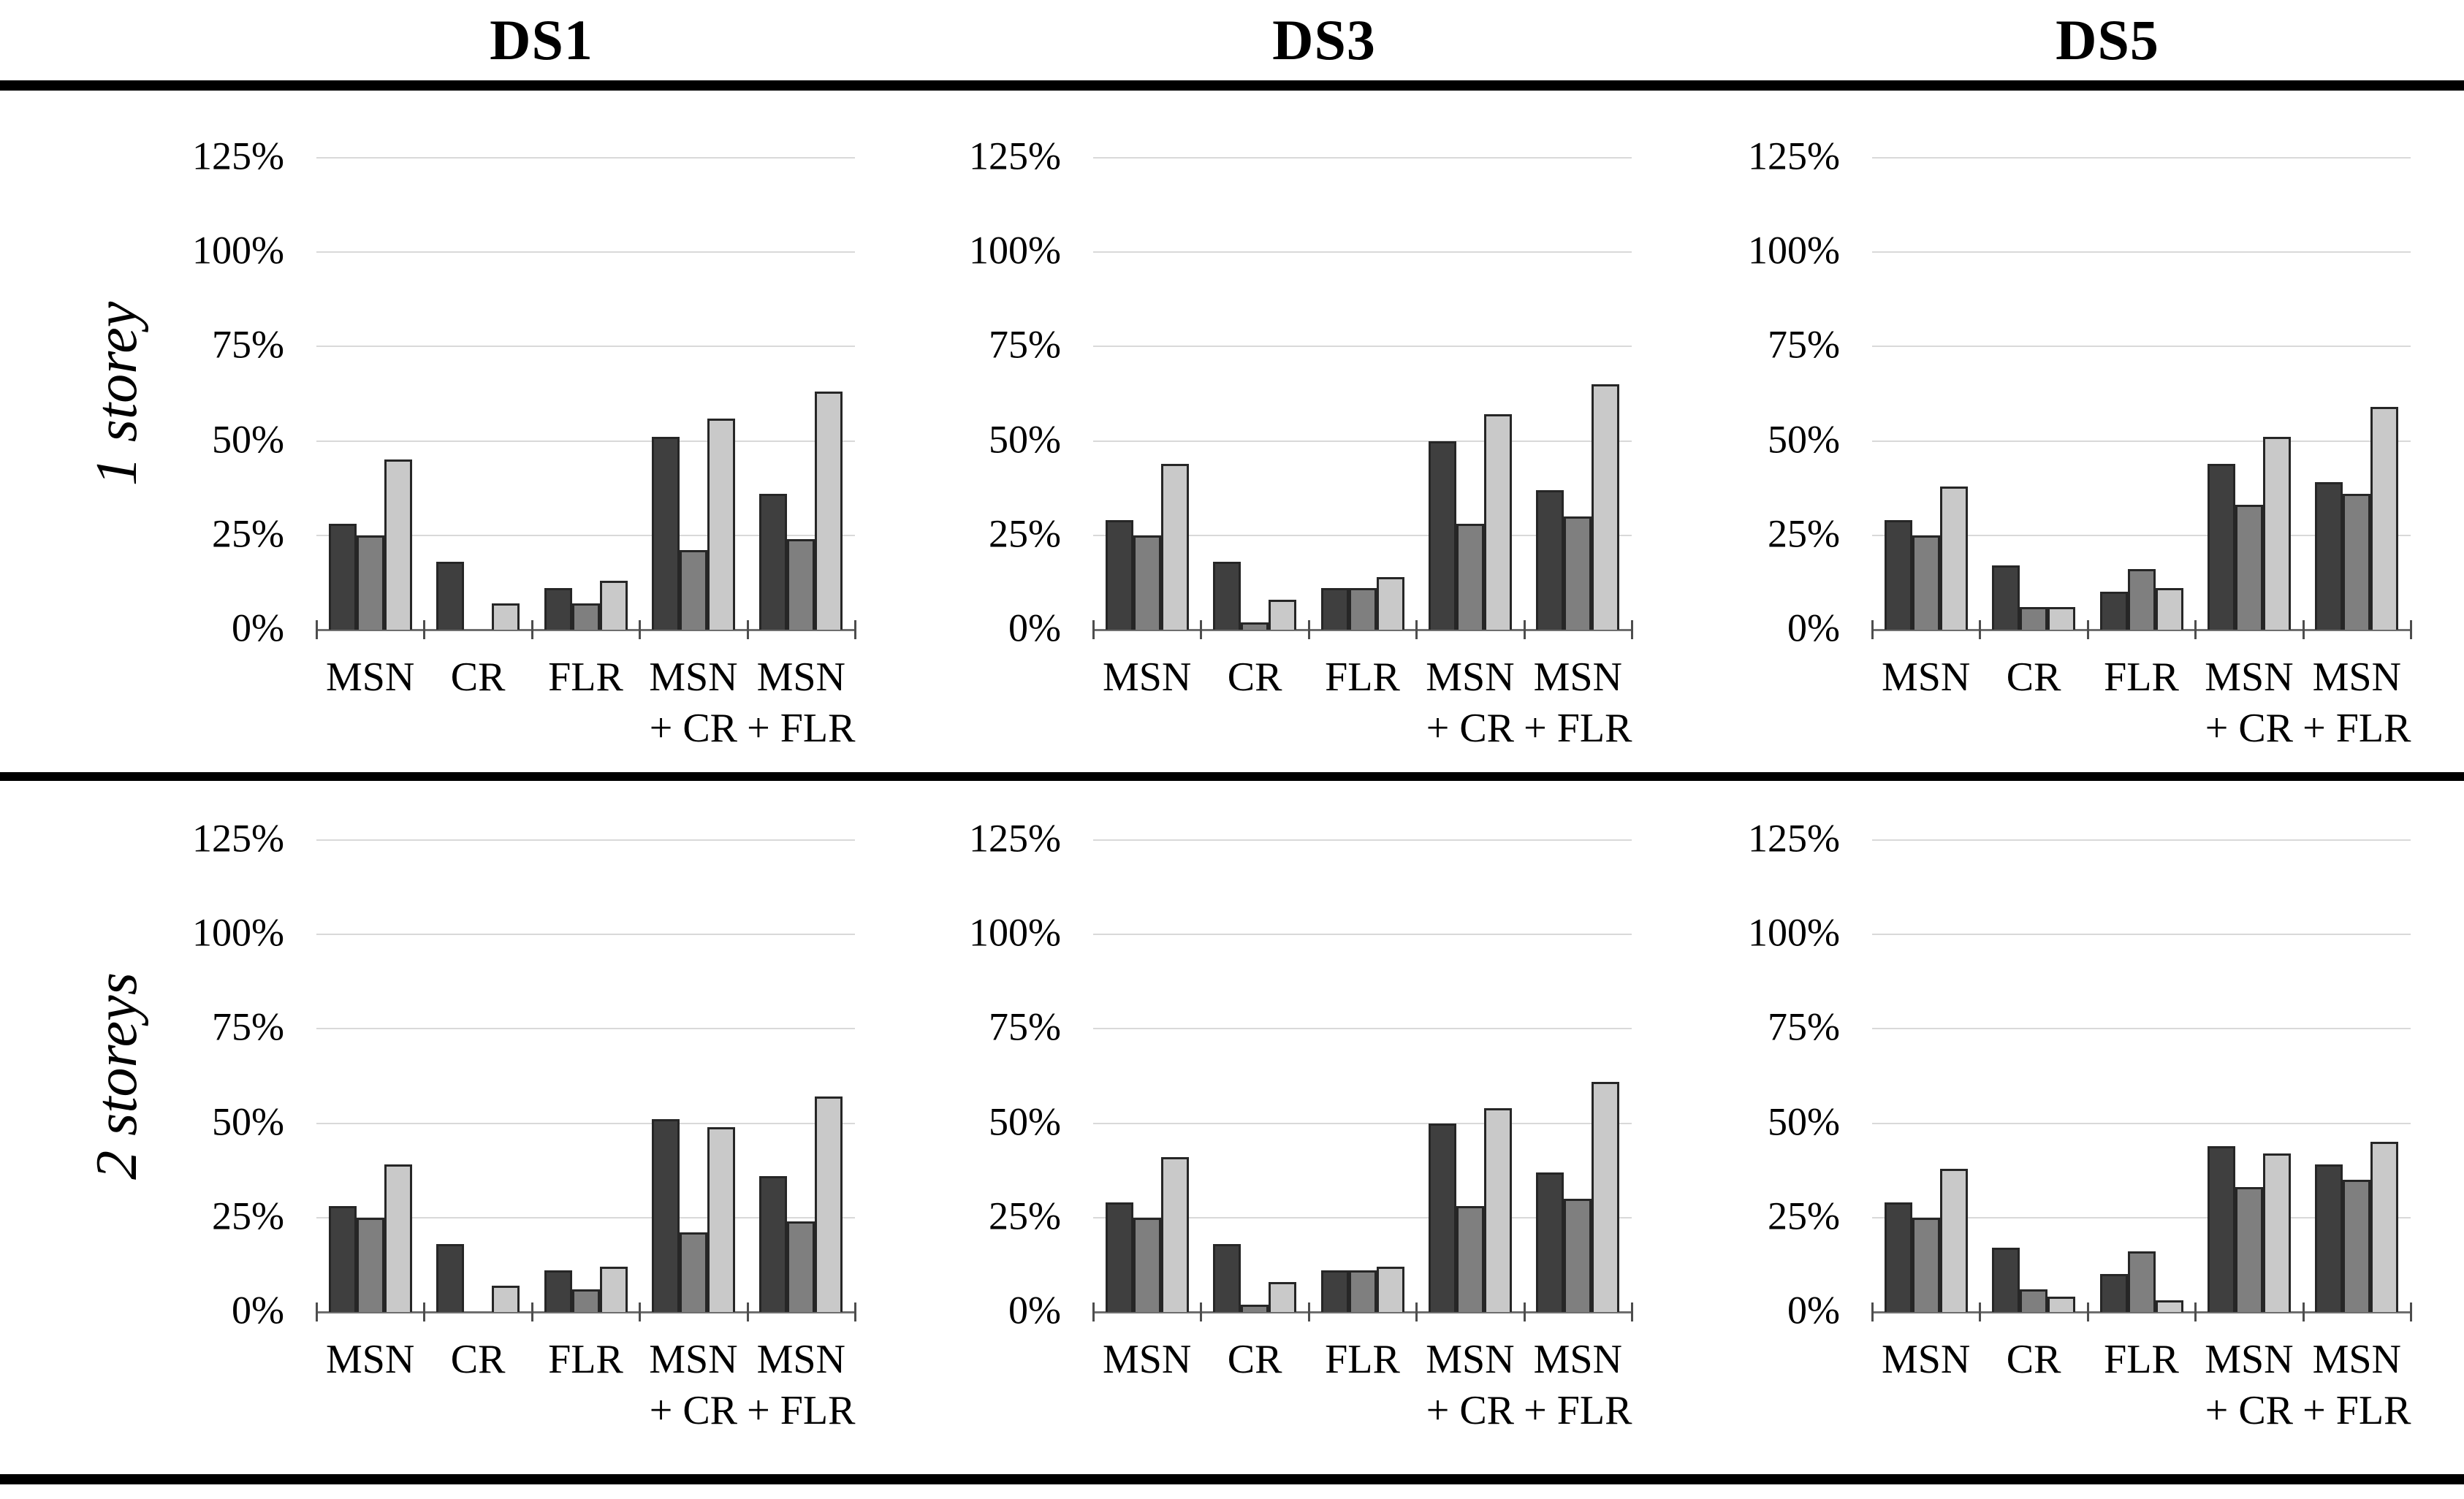 Image resolution: width=2464 pixels, height=1499 pixels. Describe the element at coordinates (2061, 618) in the screenshot. I see `bar-light-grey-CR` at that location.